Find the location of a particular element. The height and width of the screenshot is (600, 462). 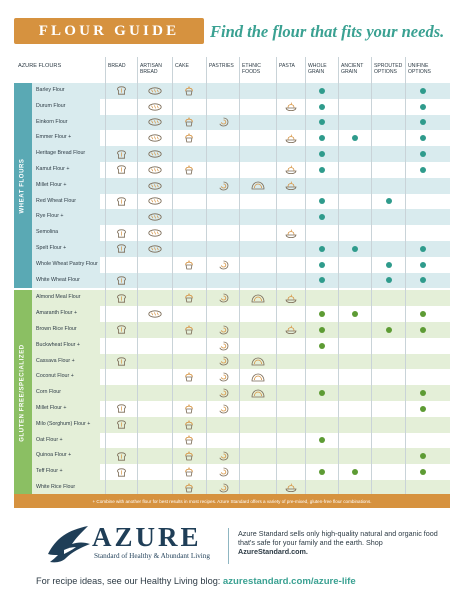

eagle-icon is located at coordinates (69, 544).